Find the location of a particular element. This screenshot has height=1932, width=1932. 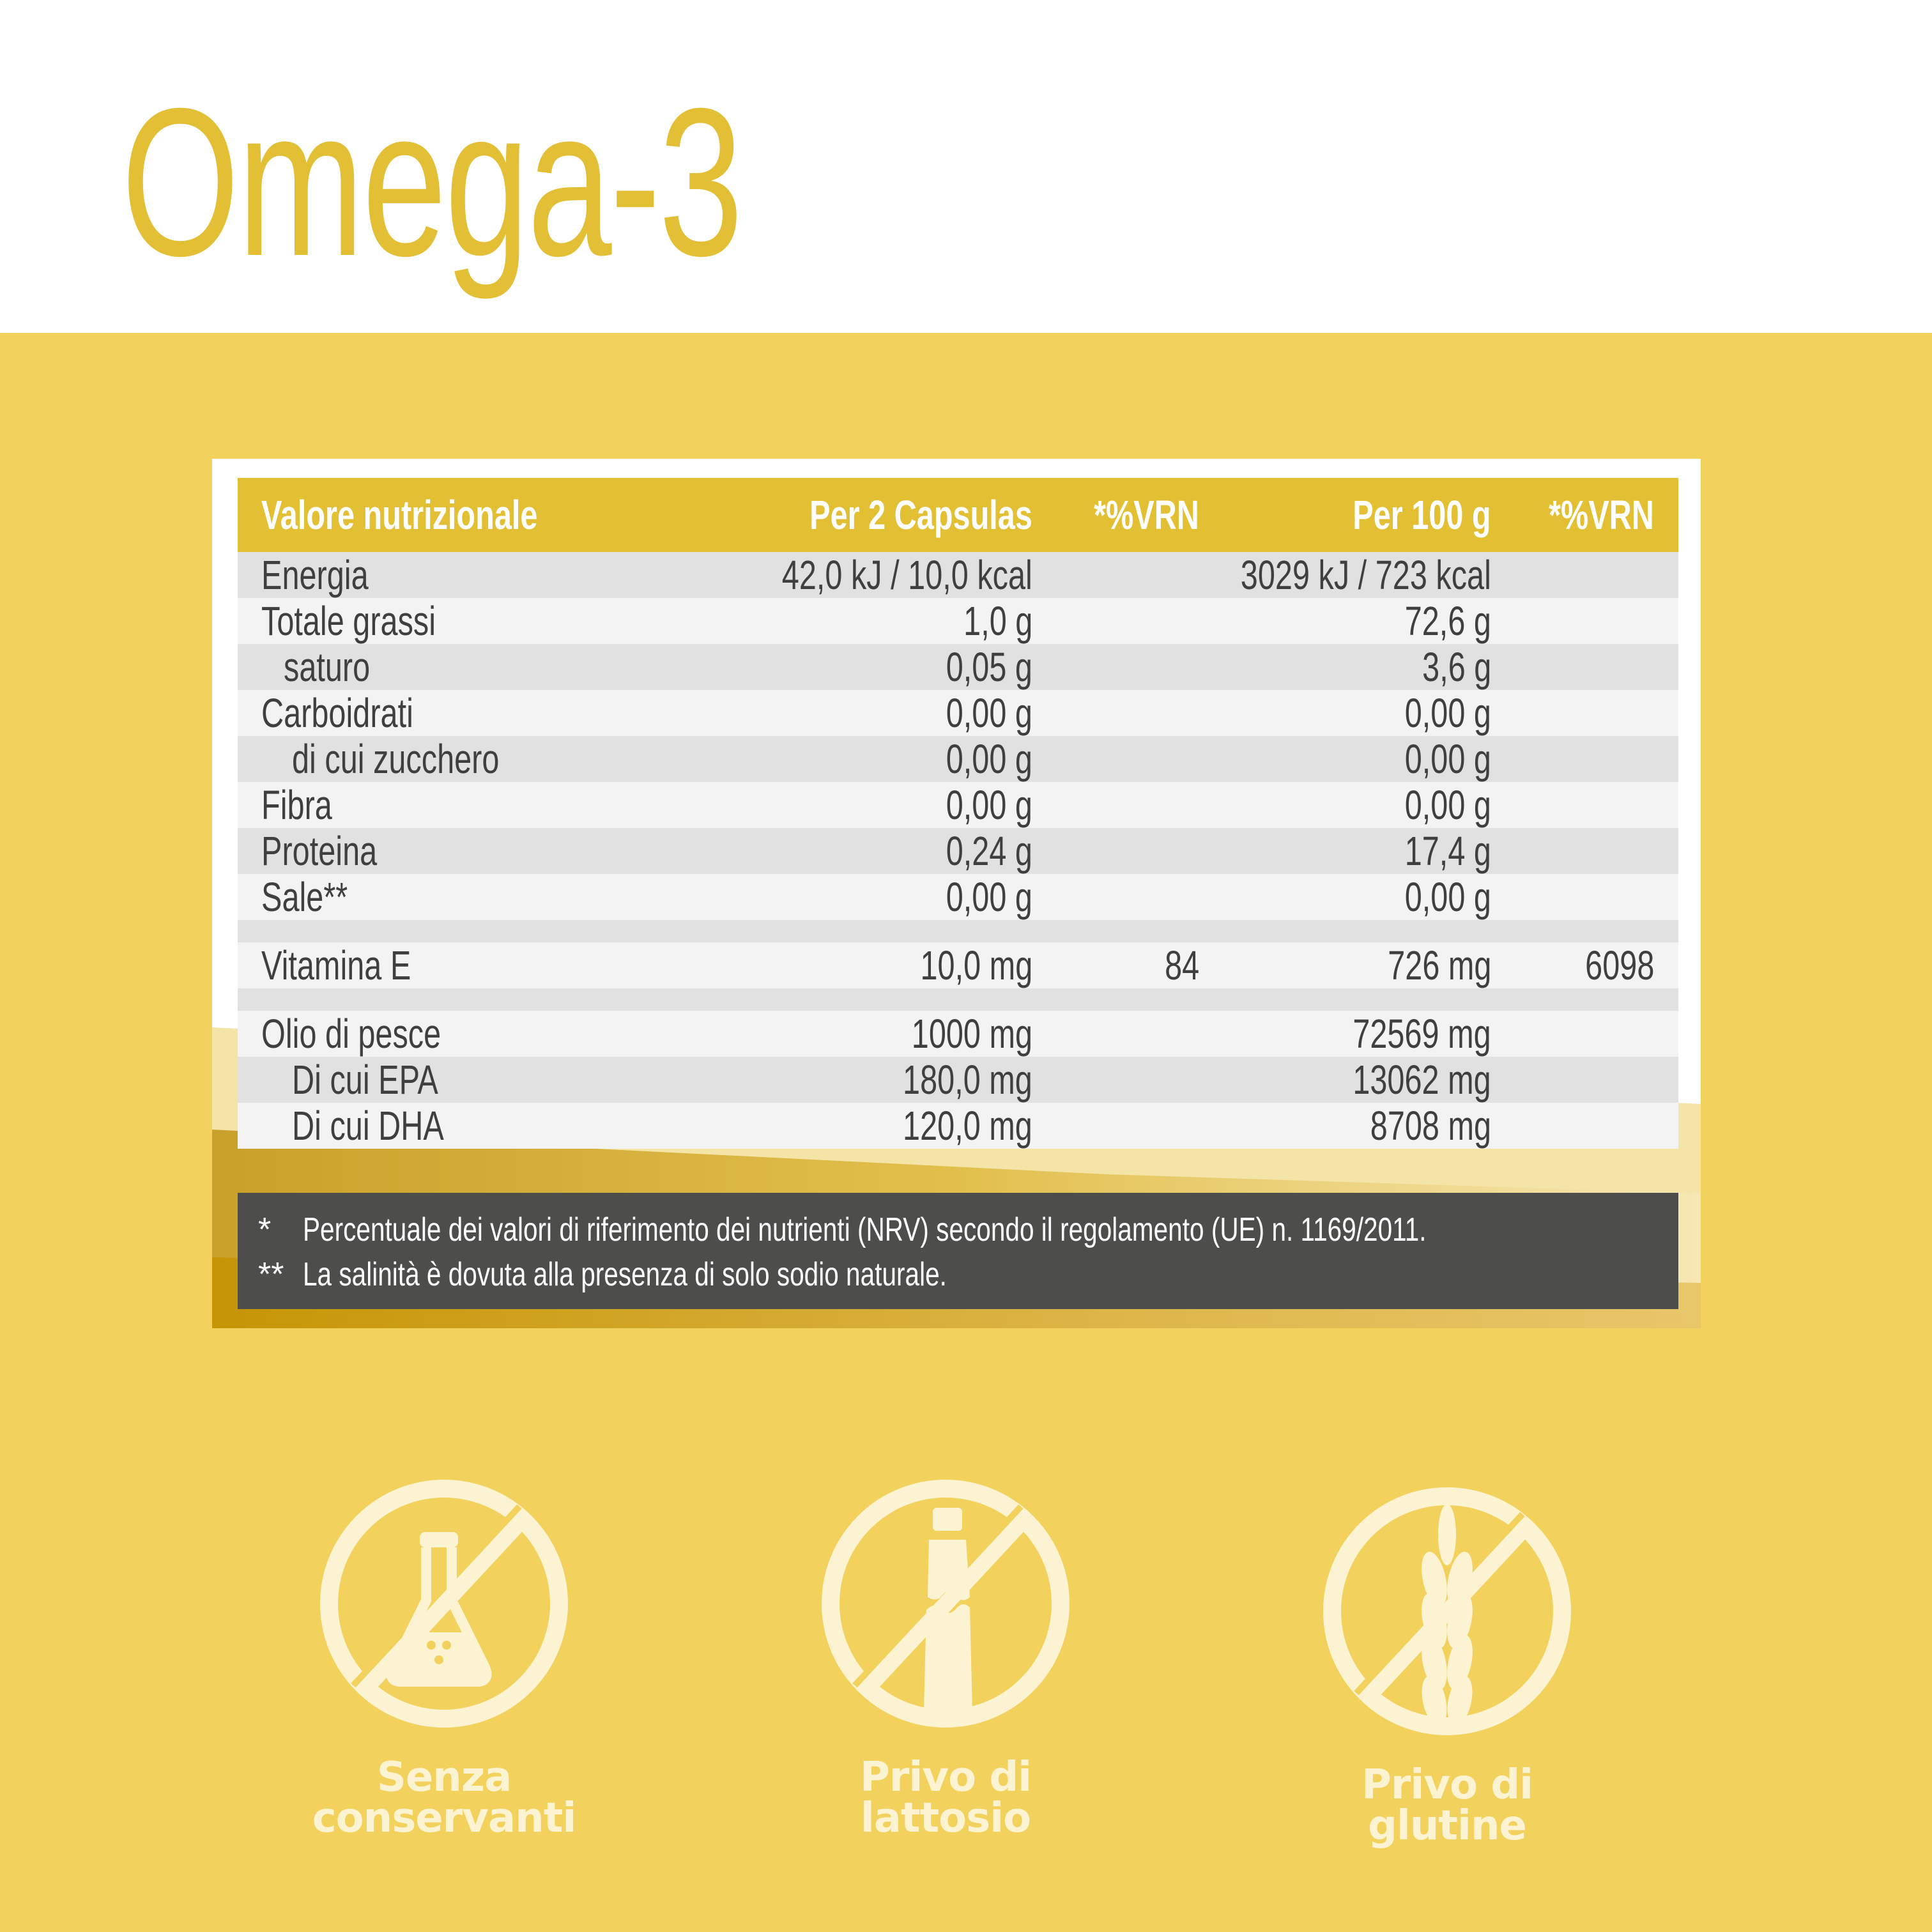

cell-label: Totale grassi is located at coordinates (348, 621).